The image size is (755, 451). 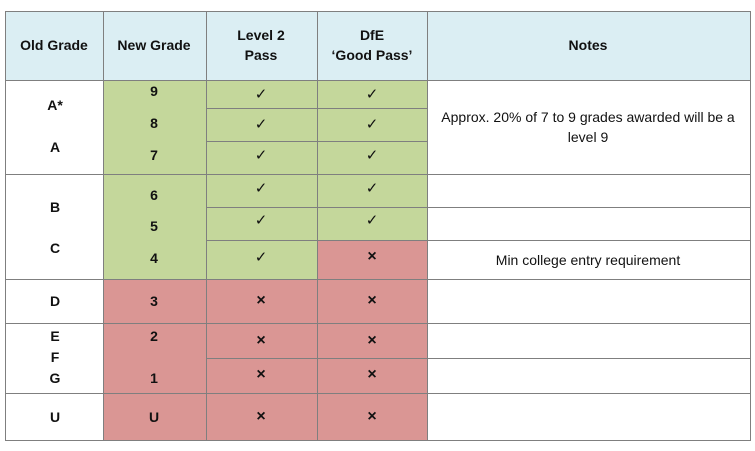 What do you see at coordinates (55, 105) in the screenshot?
I see `old-grade: A*` at bounding box center [55, 105].